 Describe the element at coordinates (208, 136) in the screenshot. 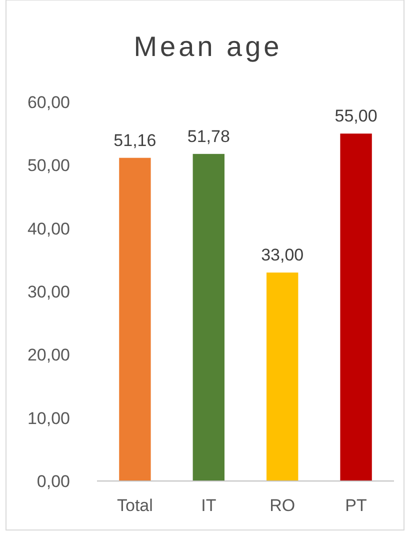

I see `data-label: 51,78` at that location.